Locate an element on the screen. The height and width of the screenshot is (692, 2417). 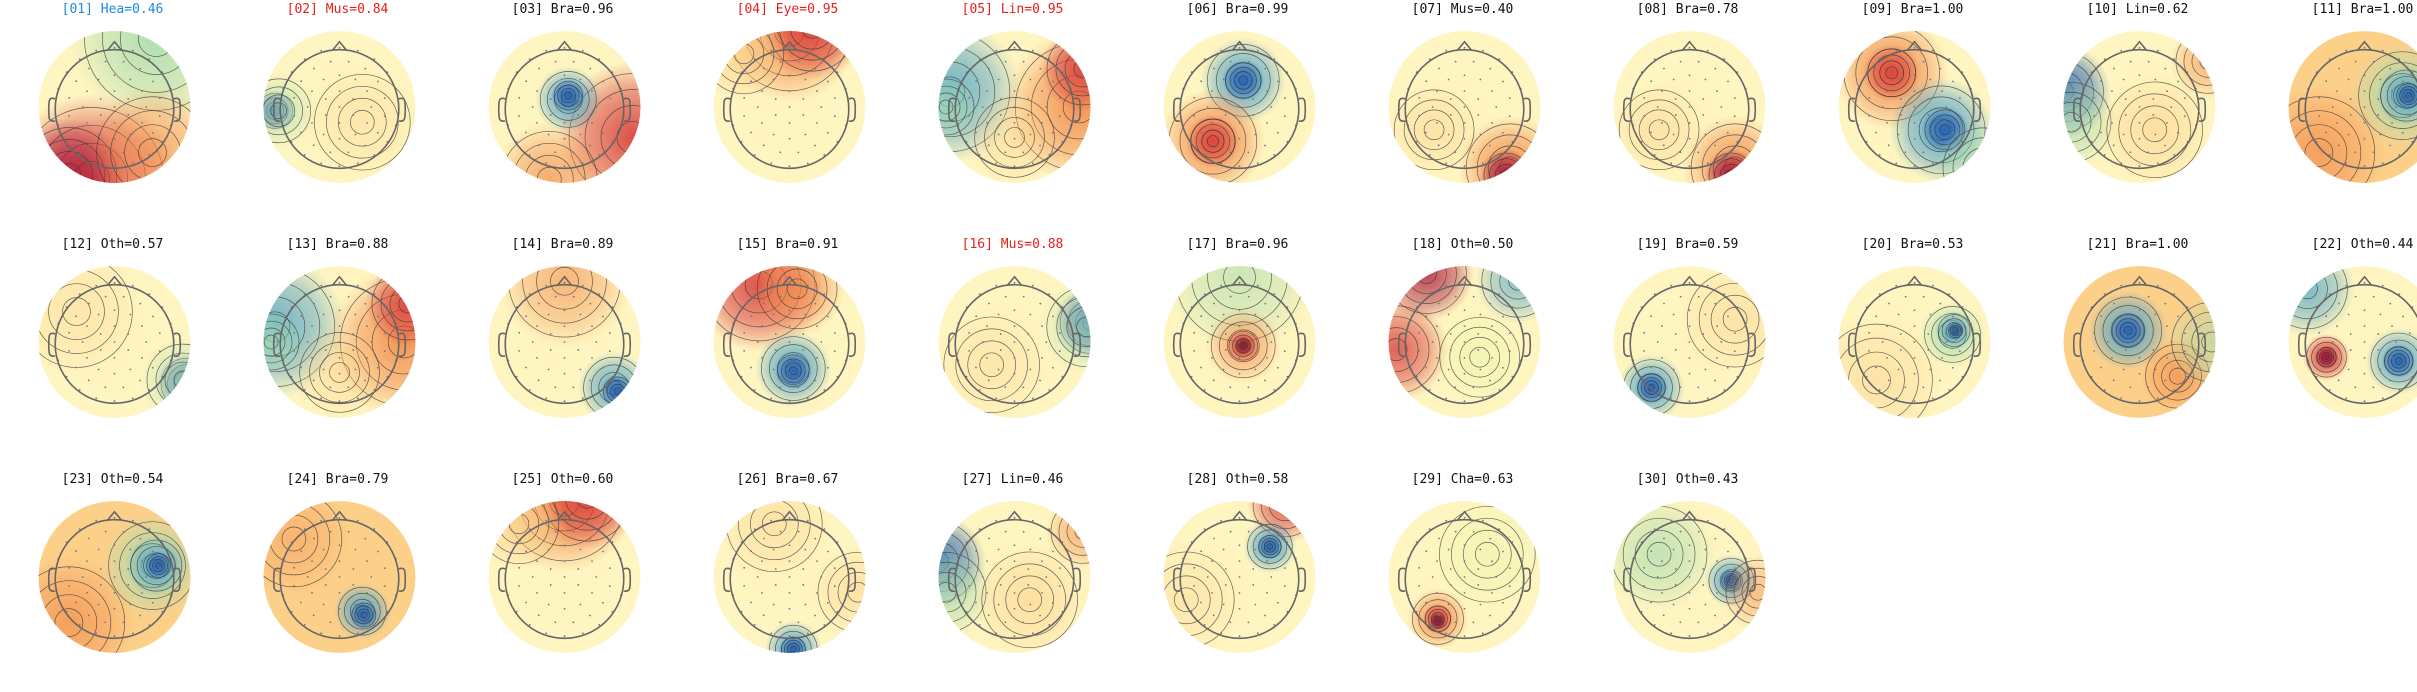
component-topomap: [02] Mus=0.84 is located at coordinates (337, 112).